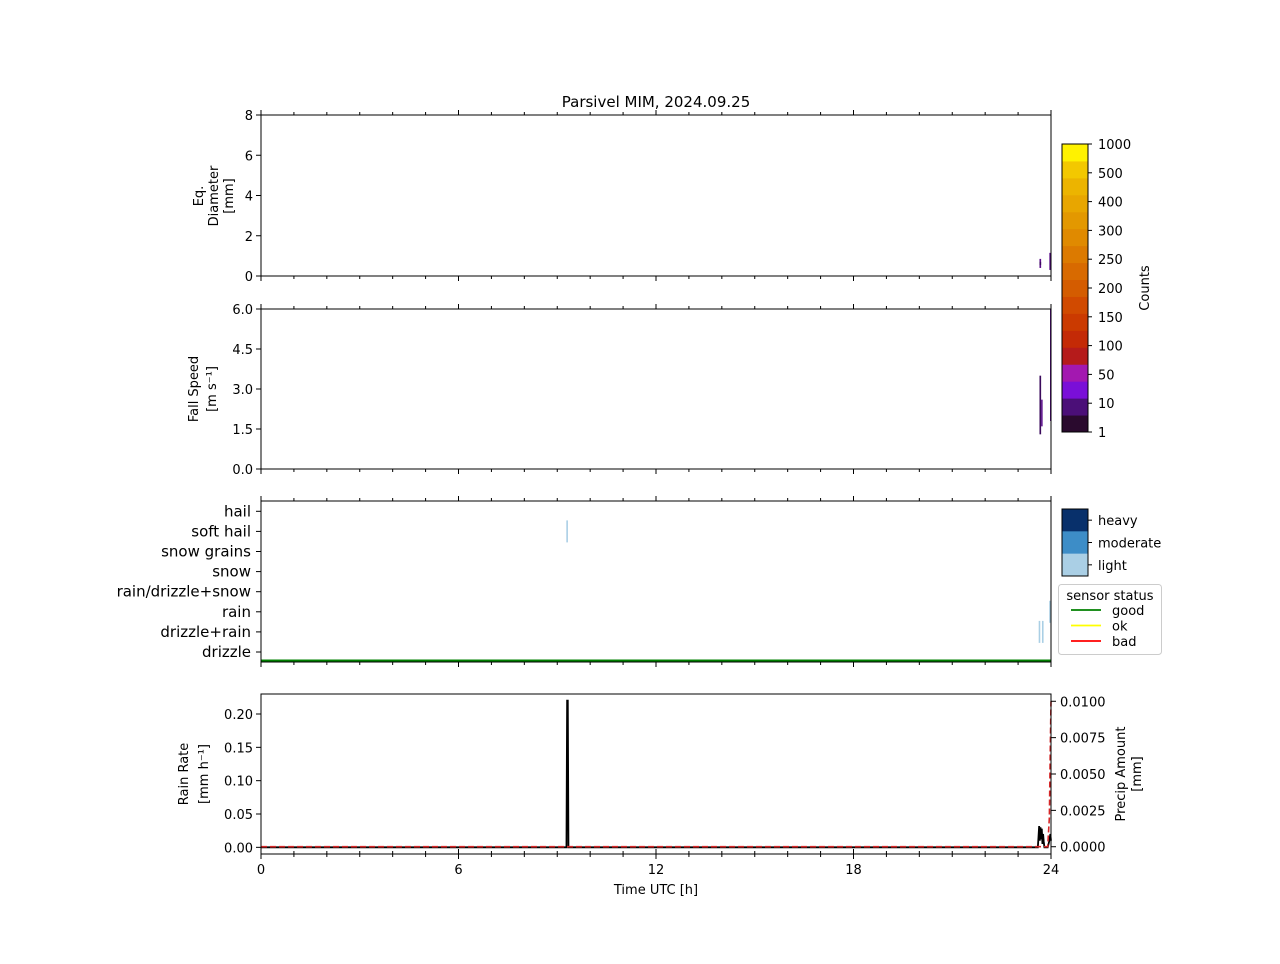 The height and width of the screenshot is (964, 1280). Describe the element at coordinates (656, 870) in the screenshot. I see `x-tick-label: 12` at that location.